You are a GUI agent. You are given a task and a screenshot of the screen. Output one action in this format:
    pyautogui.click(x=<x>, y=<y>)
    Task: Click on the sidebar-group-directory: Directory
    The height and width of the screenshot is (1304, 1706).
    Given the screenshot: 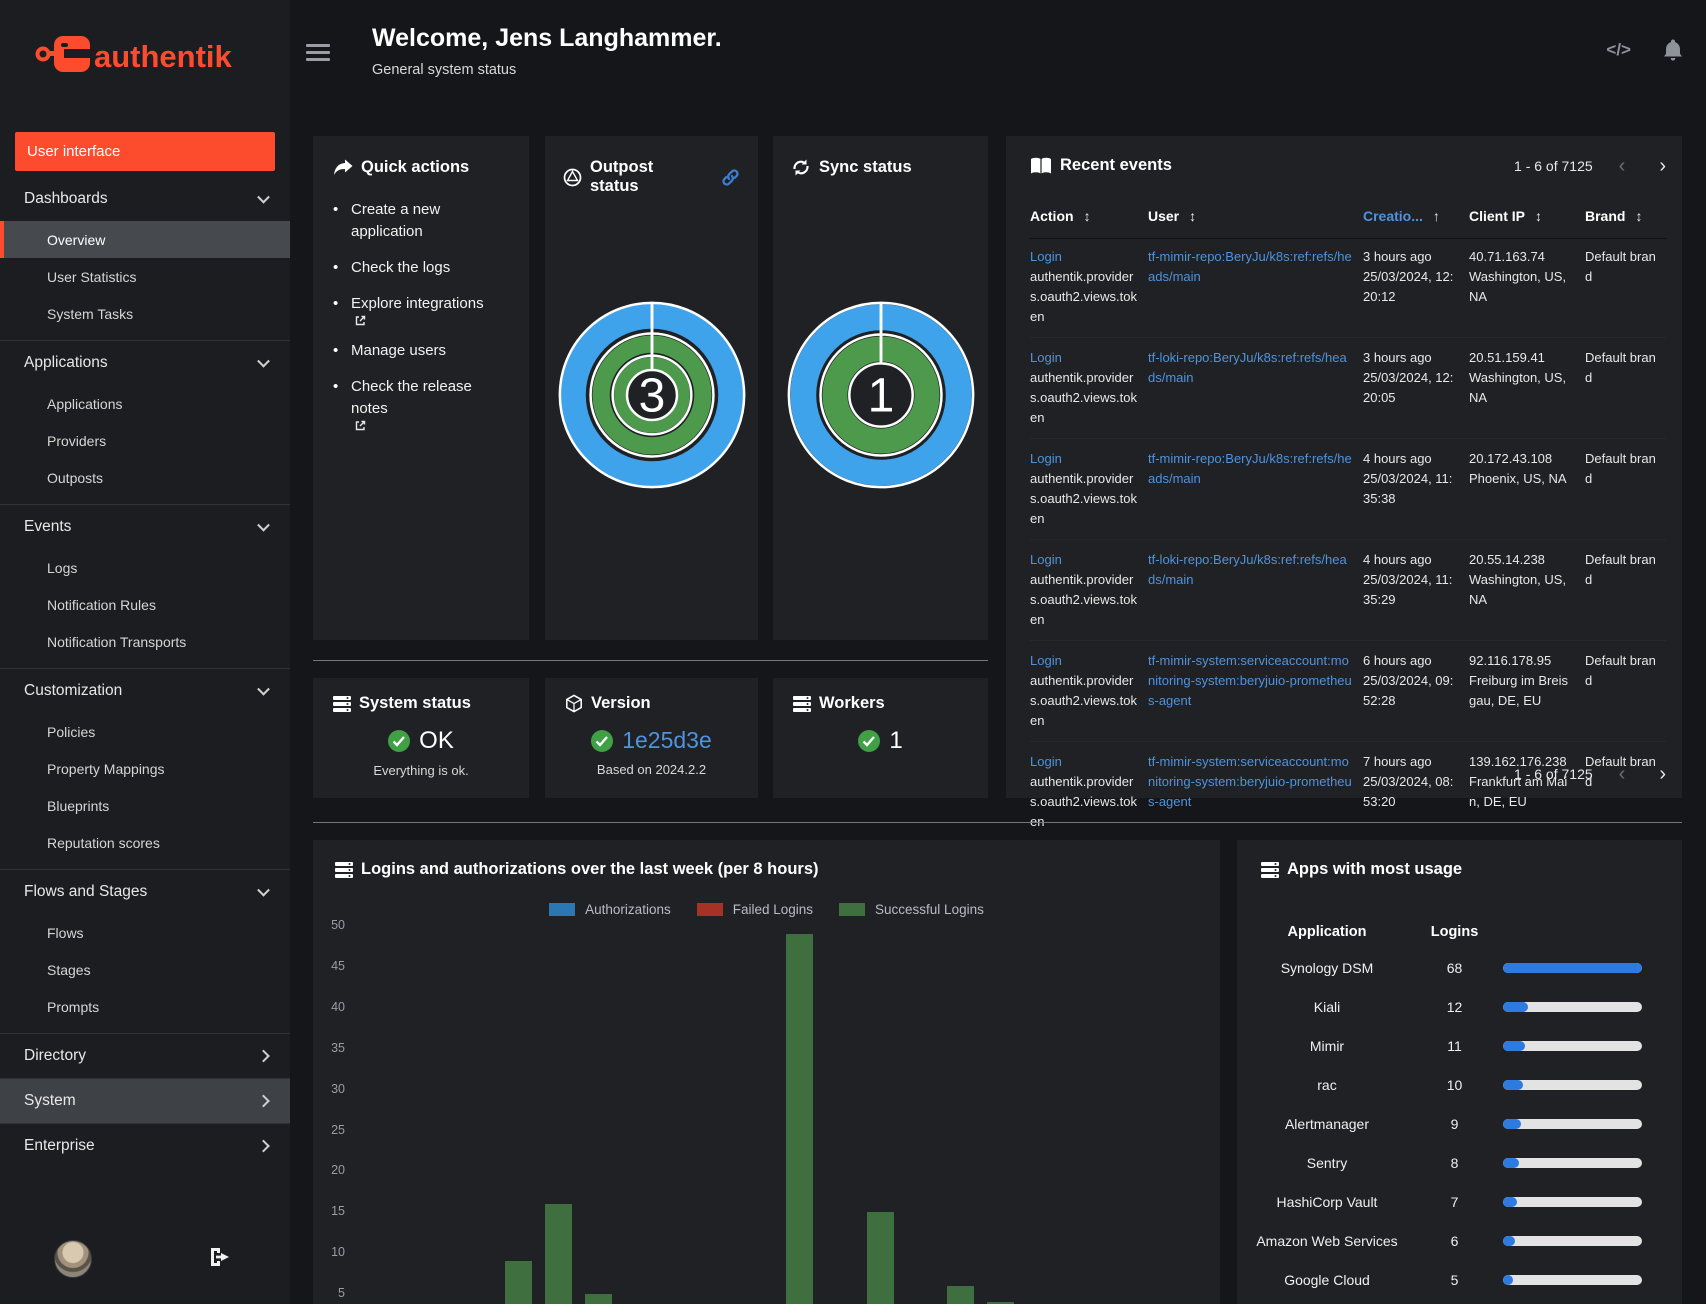 What is the action you would take?
    pyautogui.click(x=145, y=1055)
    